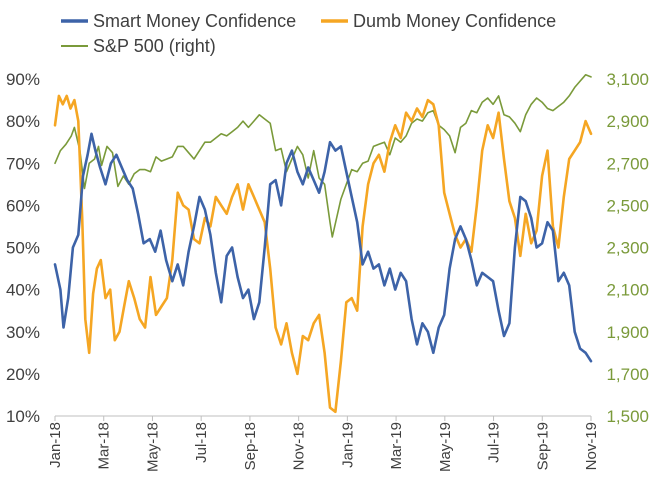 This screenshot has width=653, height=500. I want to click on y-right-tick-label: 2,700, so click(627, 163).